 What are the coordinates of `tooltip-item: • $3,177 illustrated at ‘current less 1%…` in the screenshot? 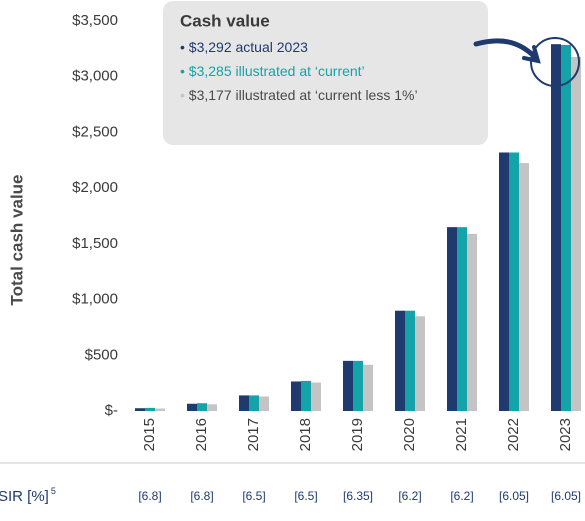 It's located at (299, 95).